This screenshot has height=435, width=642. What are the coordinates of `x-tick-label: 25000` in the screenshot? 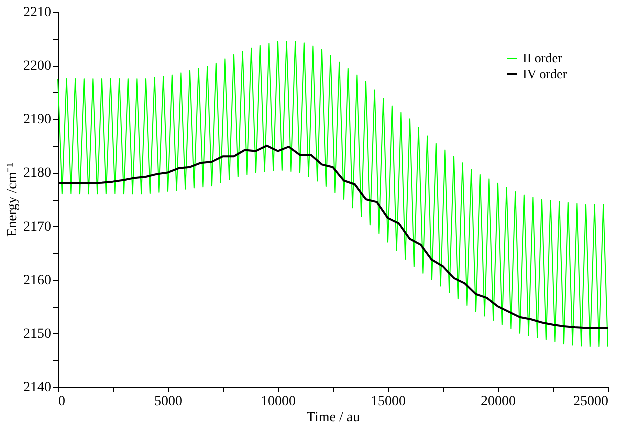 It's located at (591, 402).